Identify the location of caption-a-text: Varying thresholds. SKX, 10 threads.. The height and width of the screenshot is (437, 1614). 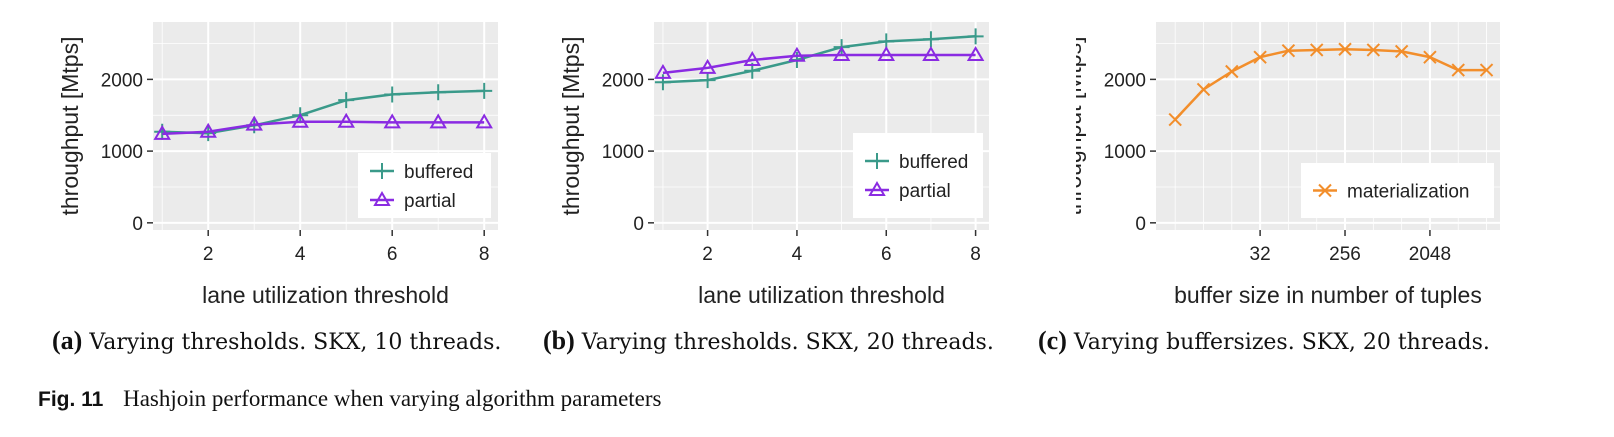
(295, 342).